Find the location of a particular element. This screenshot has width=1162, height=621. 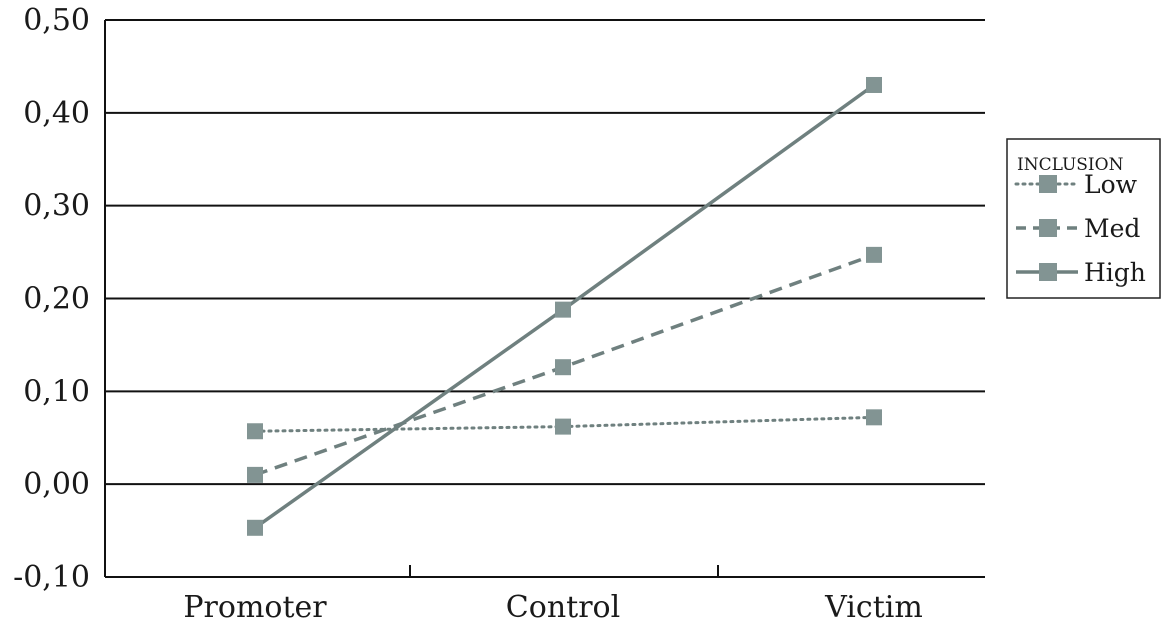

x-tick-label: Control is located at coordinates (563, 605).